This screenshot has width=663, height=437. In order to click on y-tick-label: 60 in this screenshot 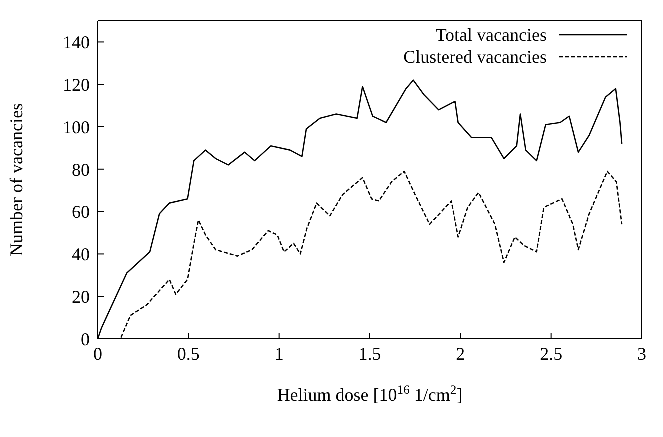, I will do `click(81, 212)`.